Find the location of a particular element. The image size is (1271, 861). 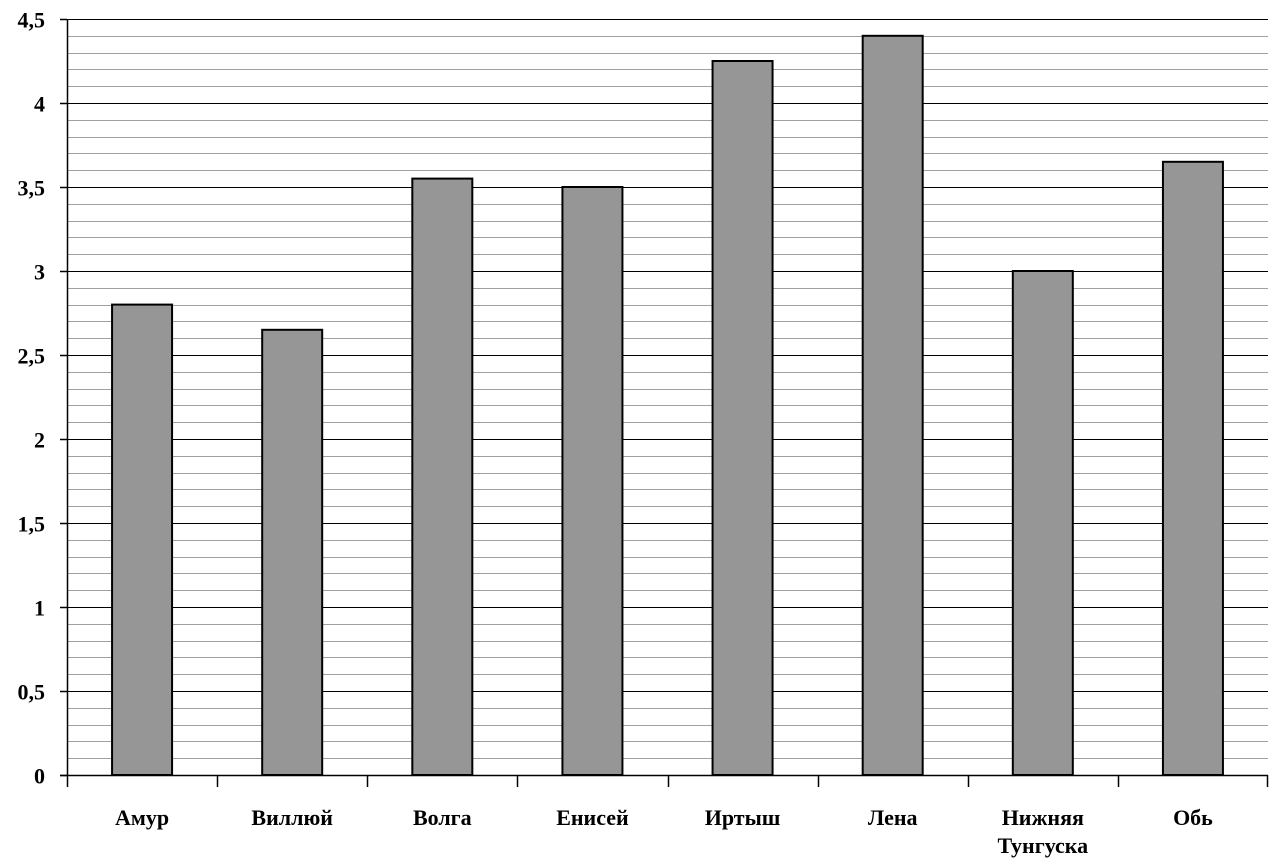

y-tick-label: 2,5 is located at coordinates (32, 356).